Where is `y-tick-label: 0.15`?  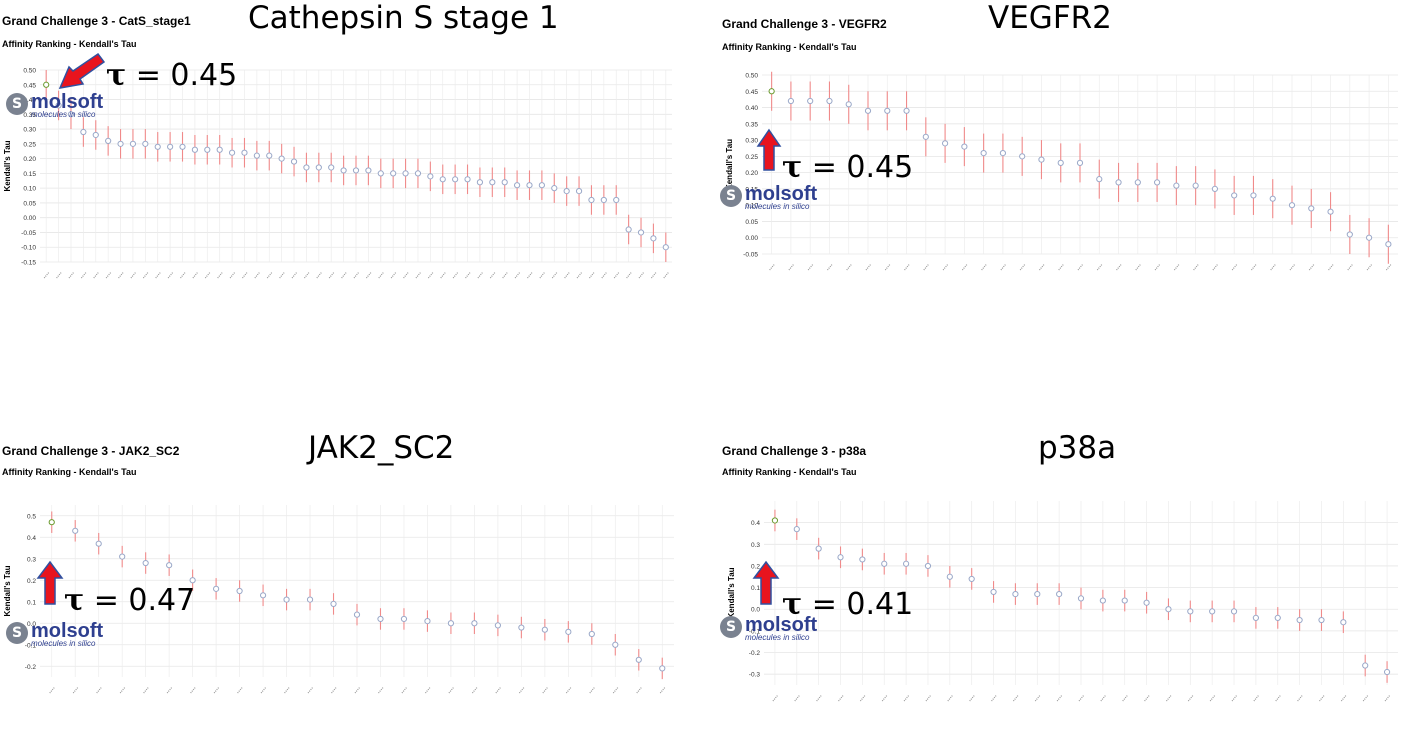
y-tick-label: 0.15 is located at coordinates (751, 189).